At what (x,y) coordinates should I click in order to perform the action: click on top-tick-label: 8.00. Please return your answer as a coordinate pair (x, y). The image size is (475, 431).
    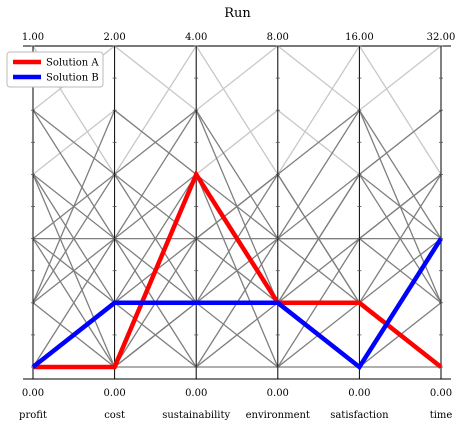
    Looking at the image, I should click on (278, 37).